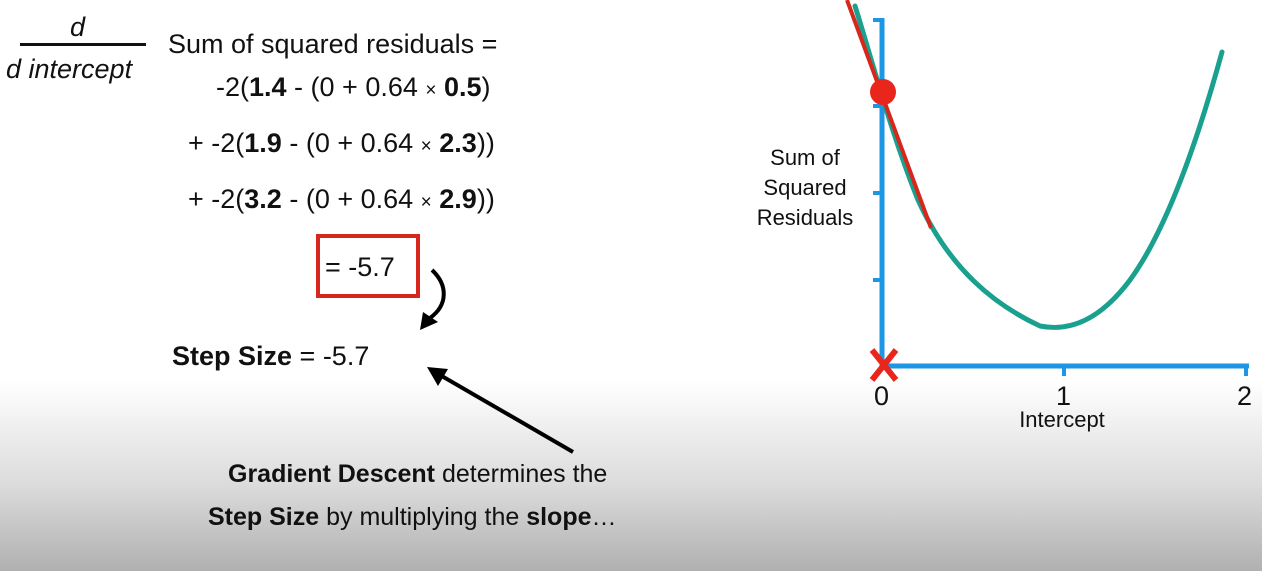 This screenshot has height=571, width=1262. I want to click on current-point, so click(883, 92).